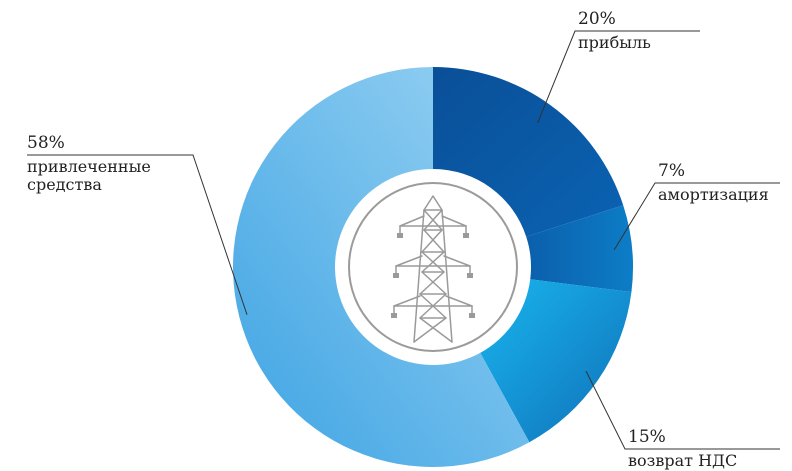 This screenshot has height=471, width=792. What do you see at coordinates (671, 171) in the screenshot?
I see `slice-percent-label-1: 7%` at bounding box center [671, 171].